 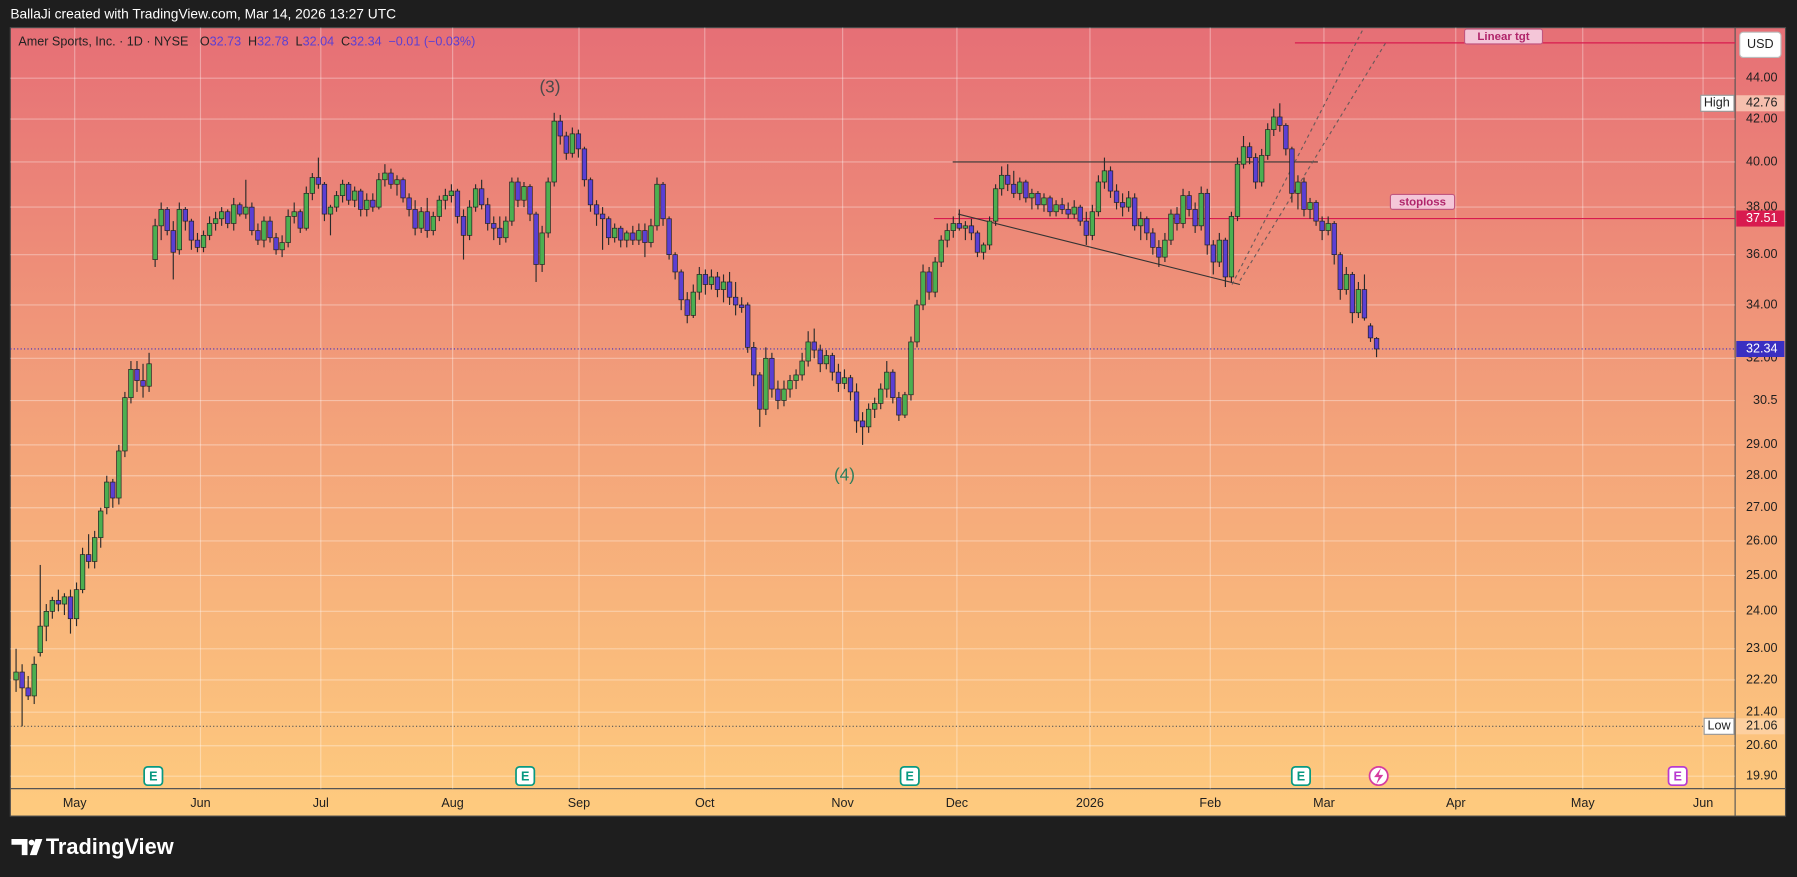 I want to click on y-tick-label: 34.00, so click(x=1762, y=304).